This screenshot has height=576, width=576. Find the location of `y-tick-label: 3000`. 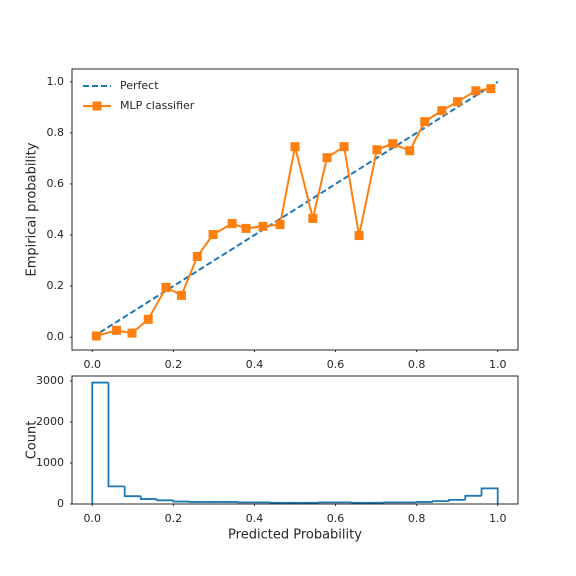

y-tick-label: 3000 is located at coordinates (50, 380).